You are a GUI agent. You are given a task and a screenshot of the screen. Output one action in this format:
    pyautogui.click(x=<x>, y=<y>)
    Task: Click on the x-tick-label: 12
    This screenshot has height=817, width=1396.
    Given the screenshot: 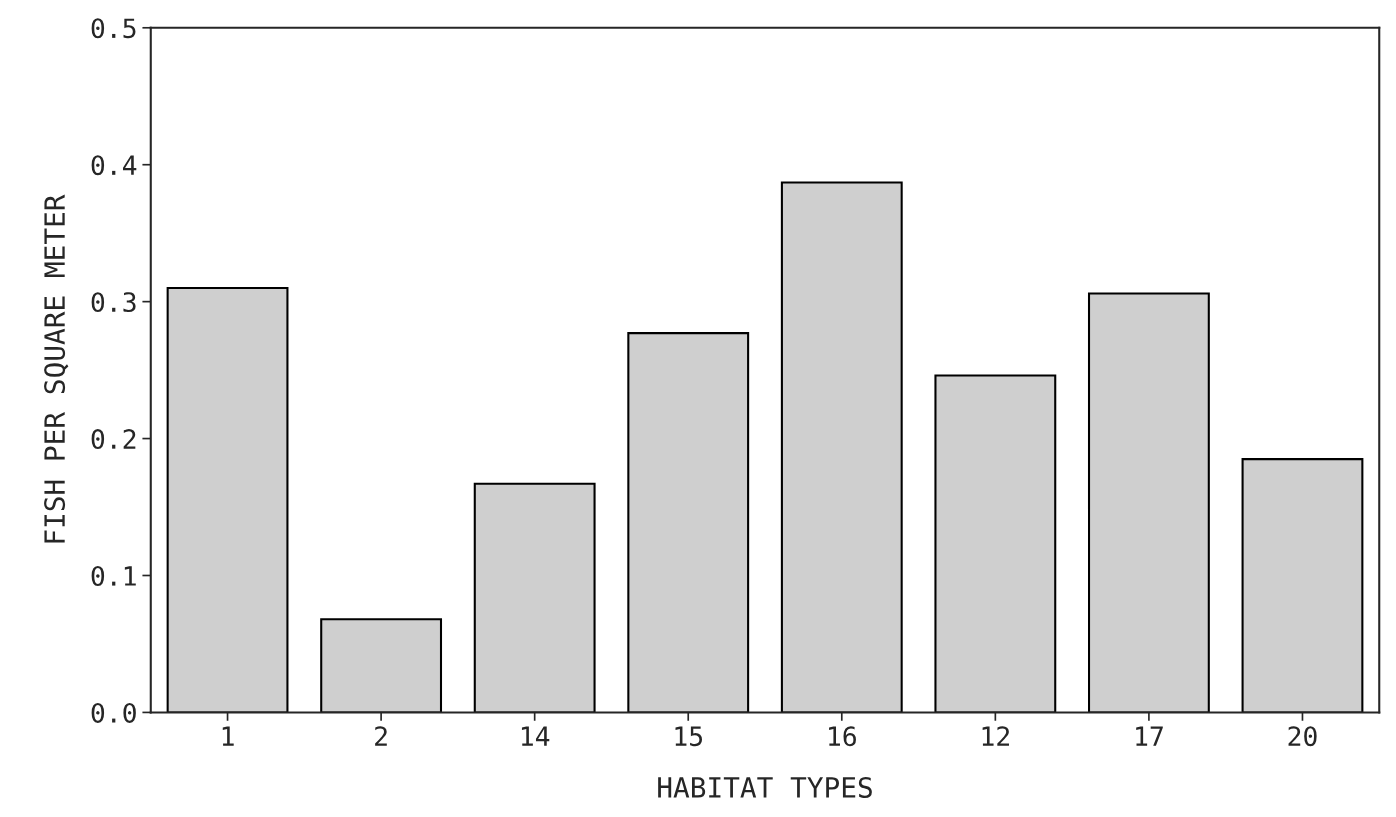 What is the action you would take?
    pyautogui.click(x=995, y=736)
    